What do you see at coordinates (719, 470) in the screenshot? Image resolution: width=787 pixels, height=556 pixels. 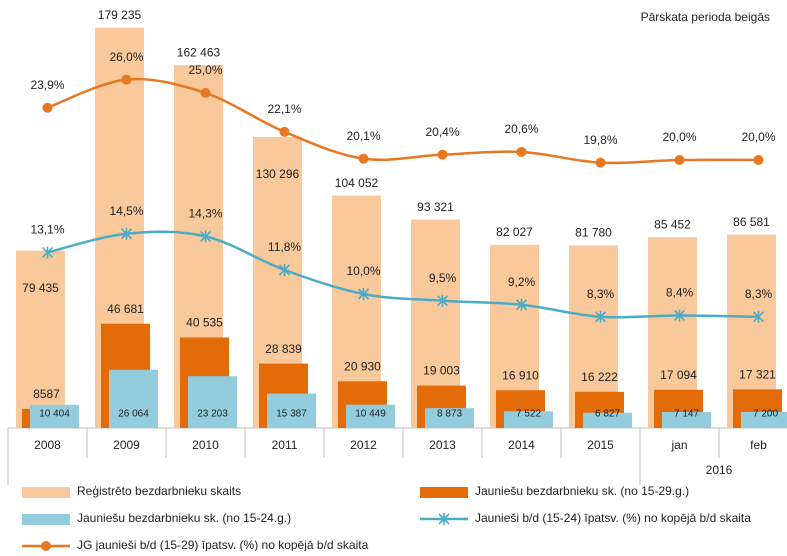 I see `category-group-label: 2016` at bounding box center [719, 470].